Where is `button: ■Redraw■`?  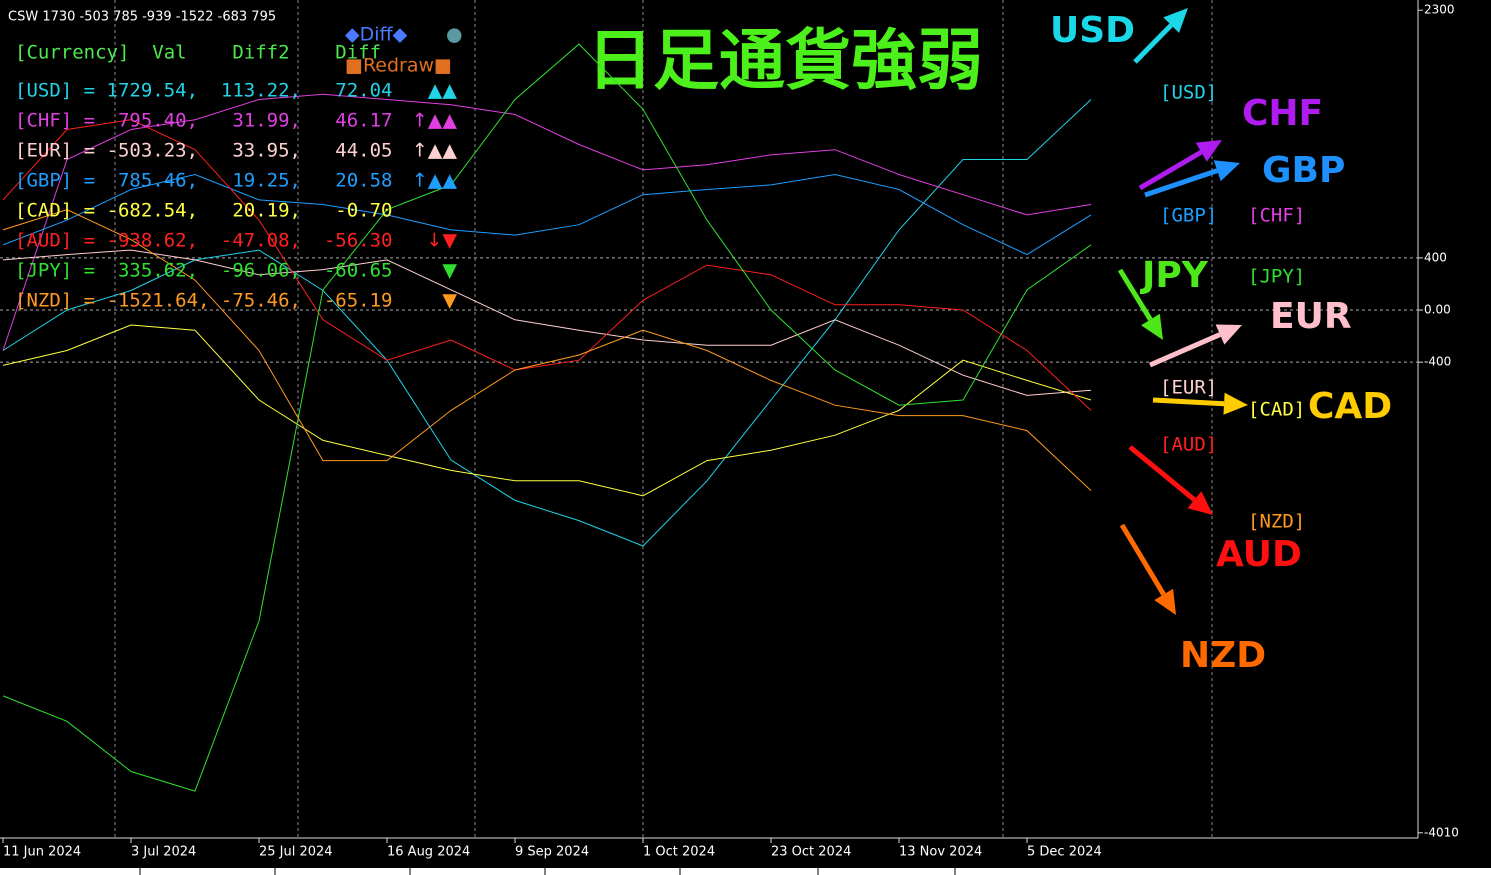
button: ■Redraw■ is located at coordinates (398, 66).